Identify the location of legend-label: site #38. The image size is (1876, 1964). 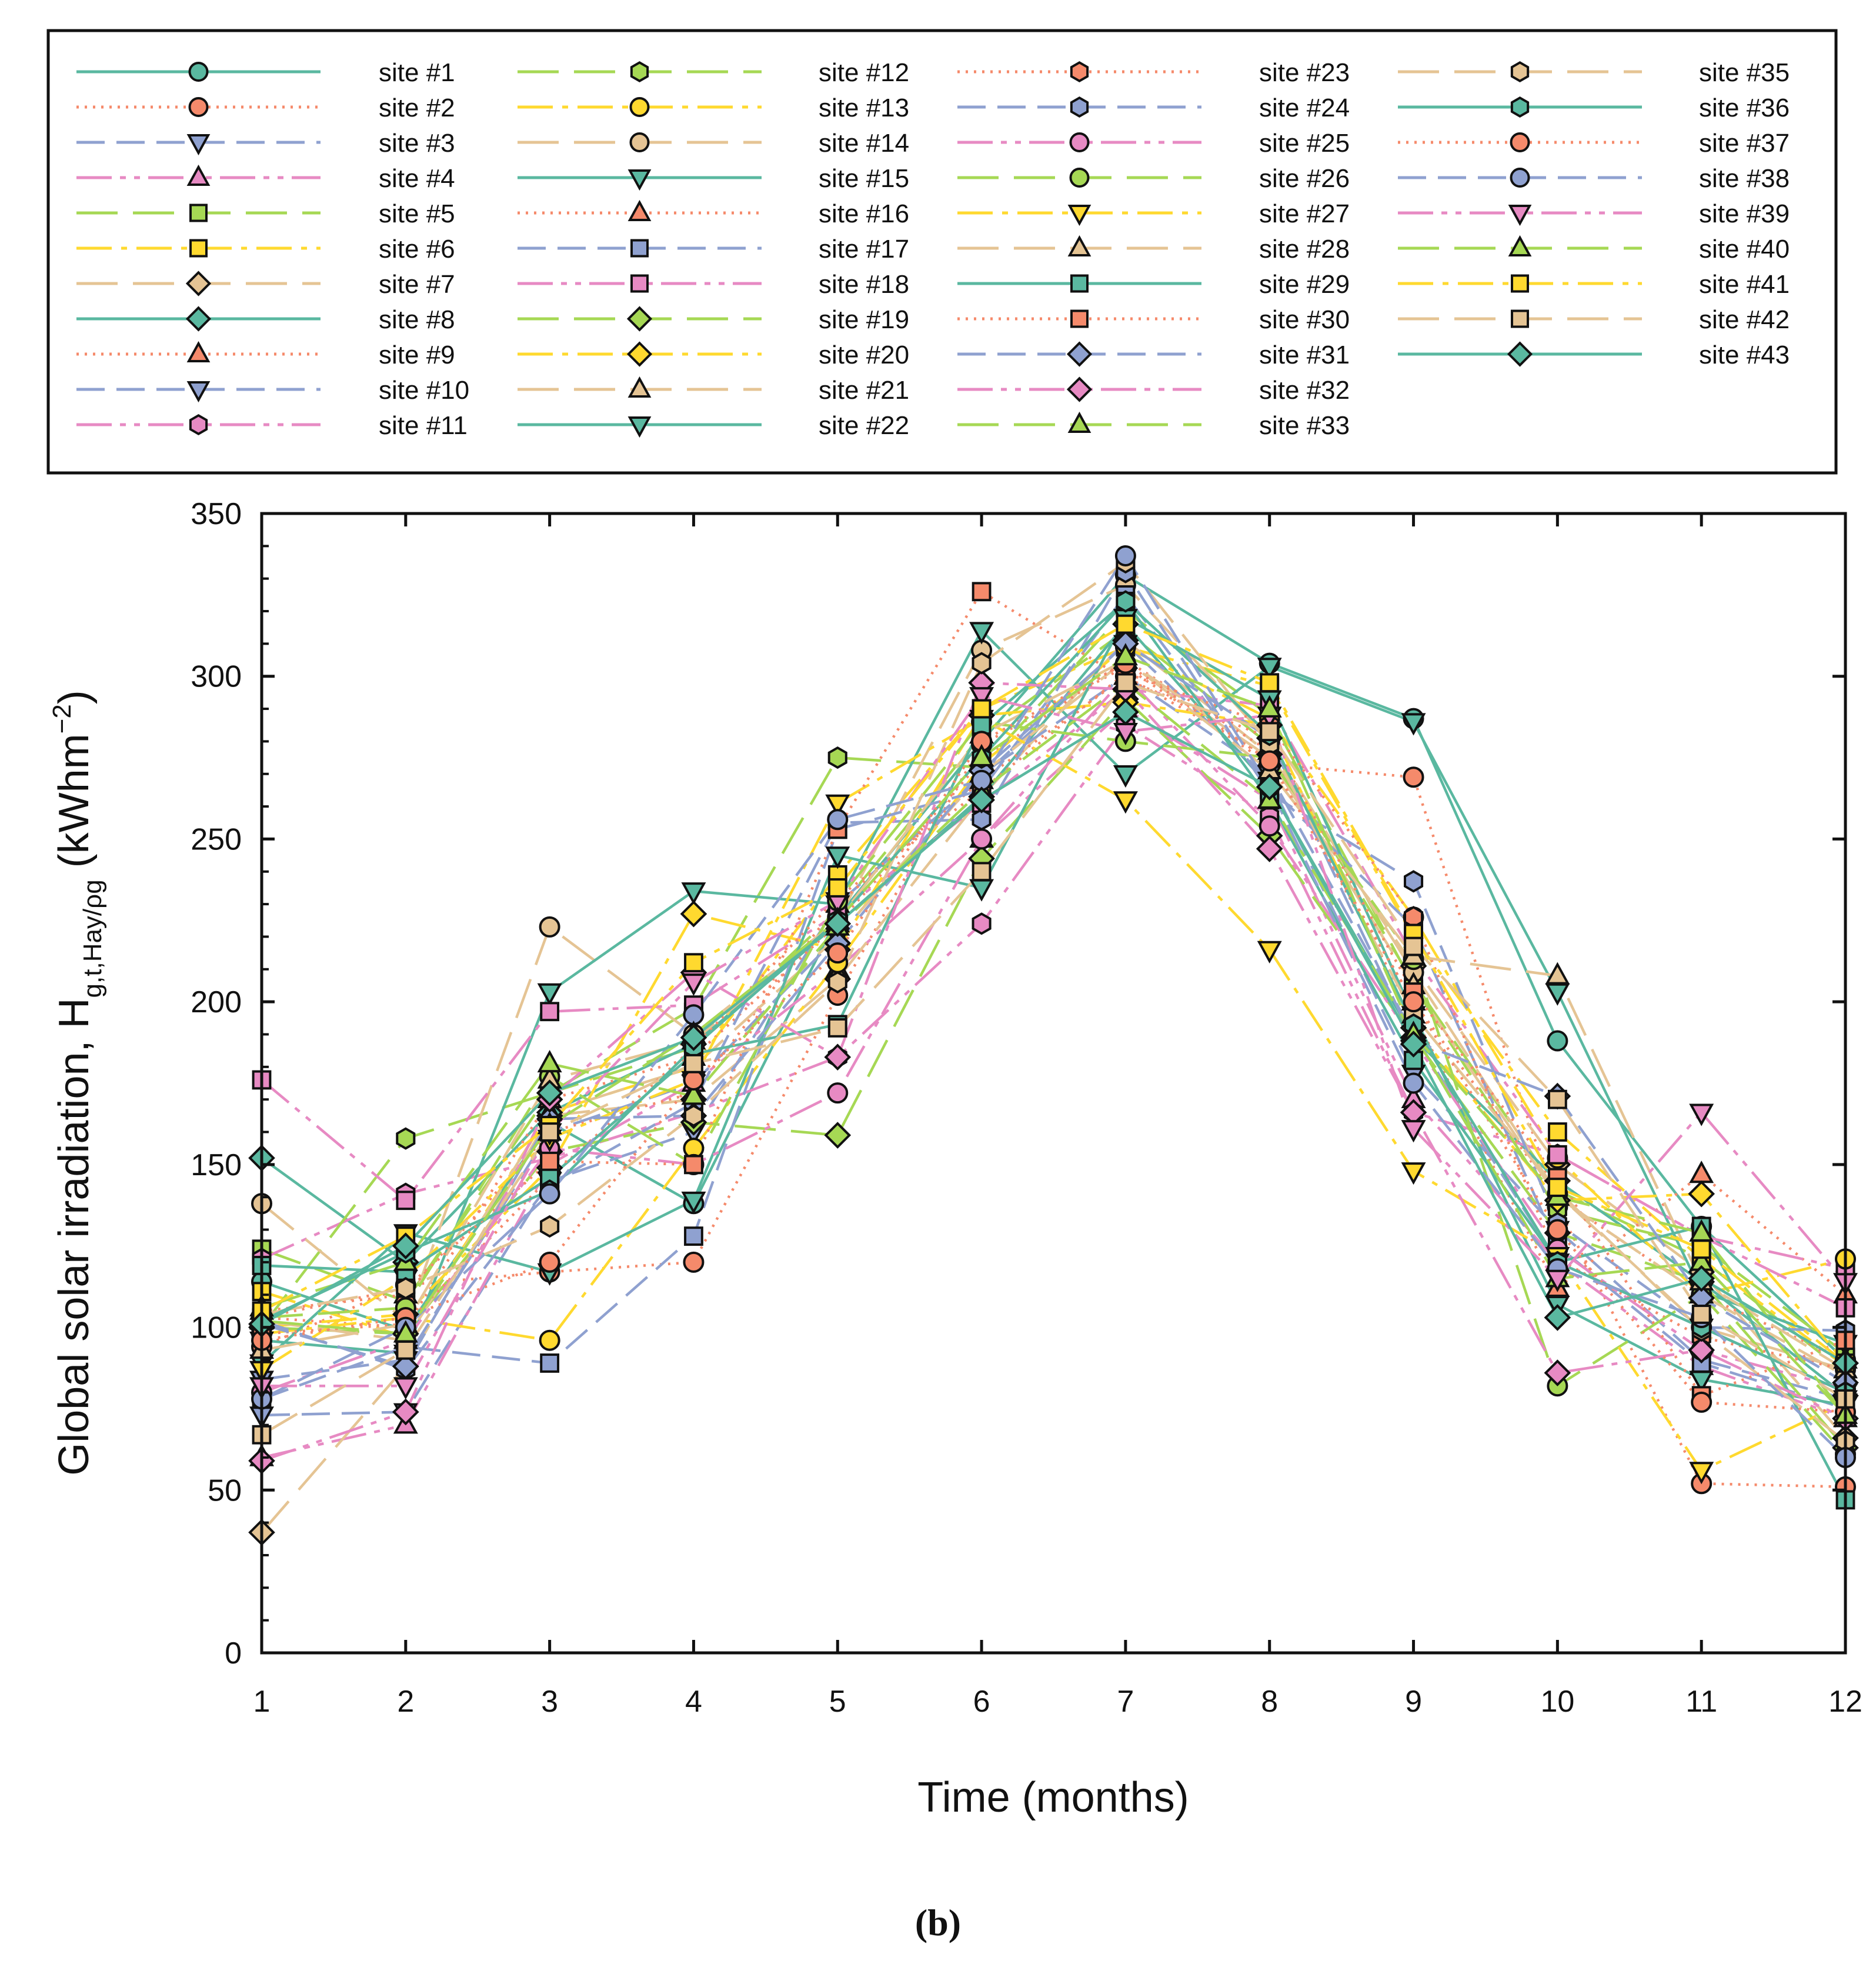
(1744, 178).